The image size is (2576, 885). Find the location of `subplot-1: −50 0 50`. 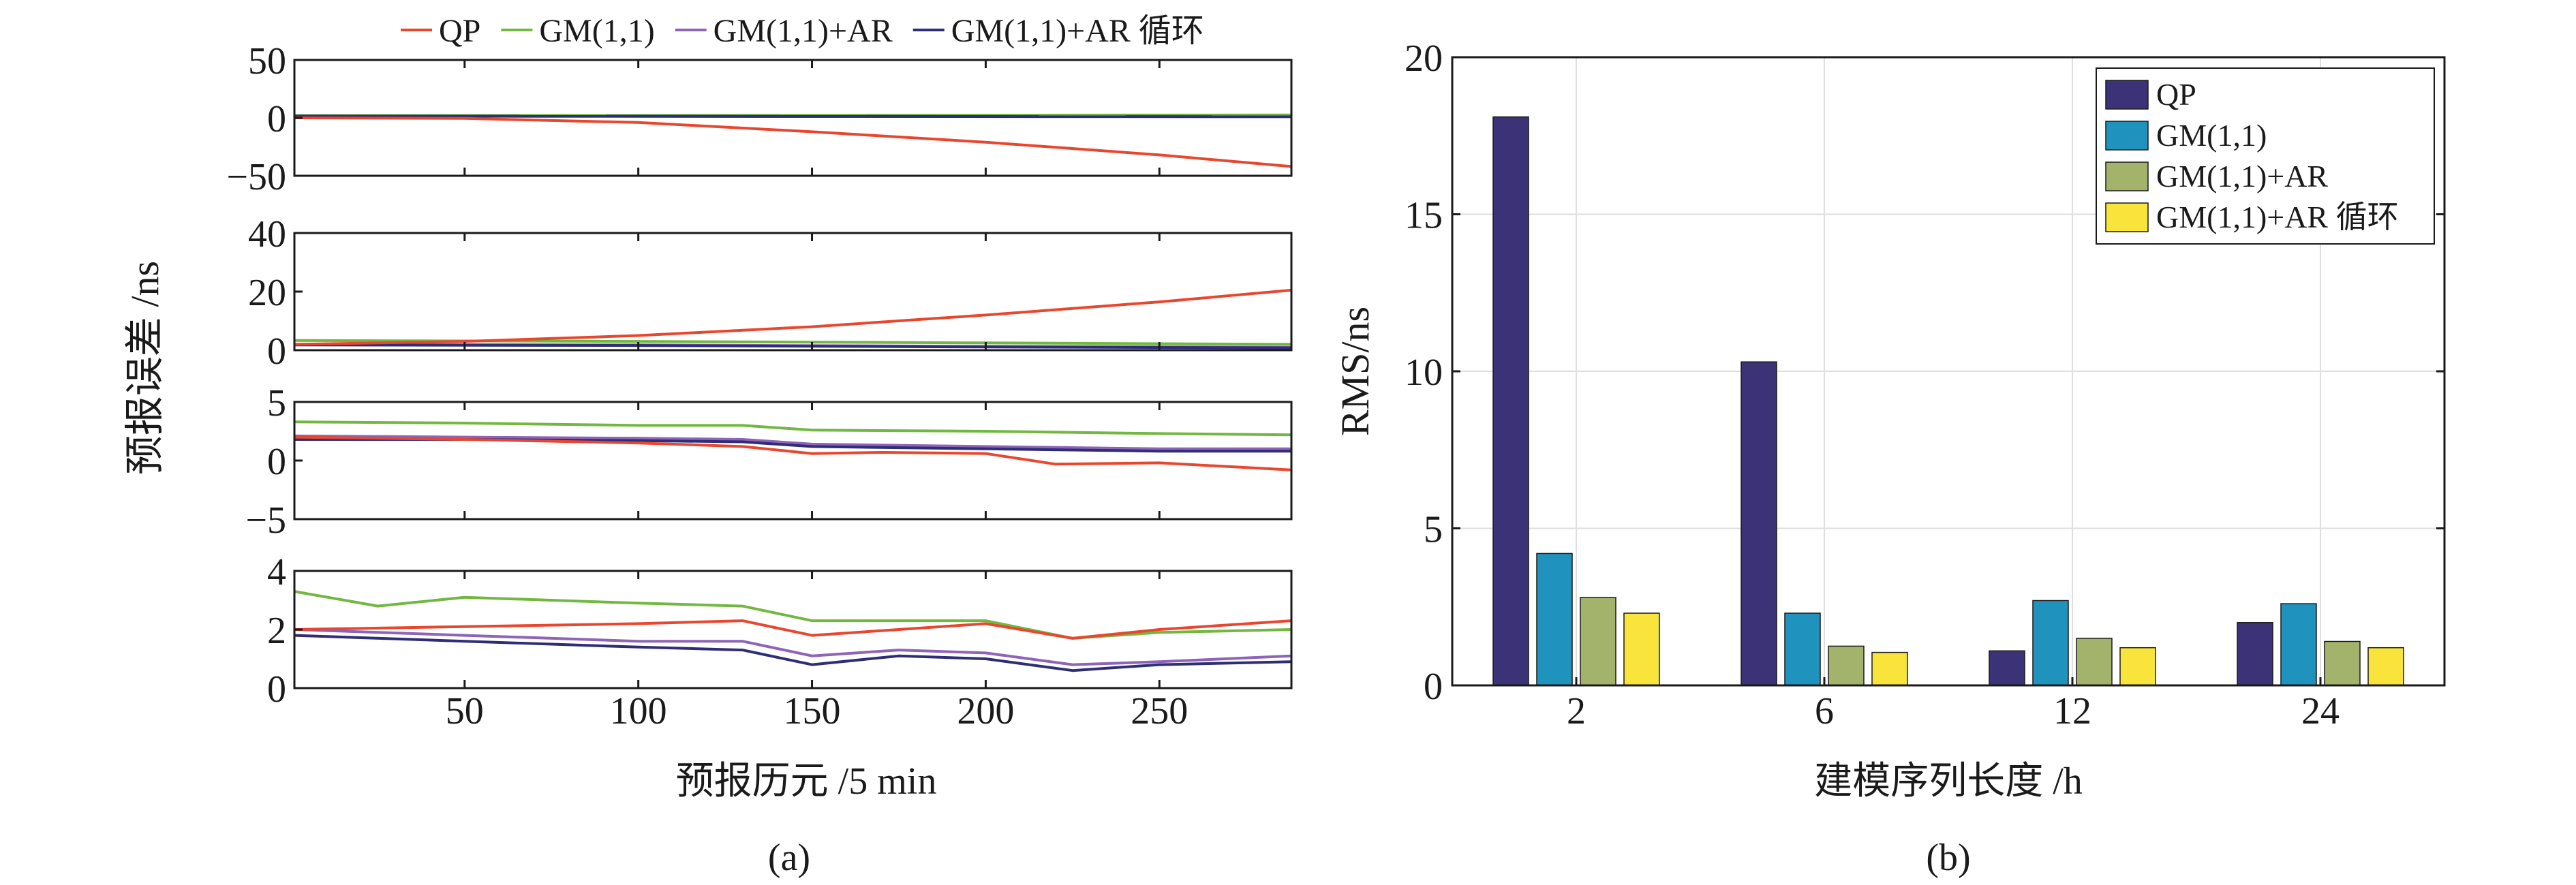

subplot-1: −50 0 50 is located at coordinates (759, 119).